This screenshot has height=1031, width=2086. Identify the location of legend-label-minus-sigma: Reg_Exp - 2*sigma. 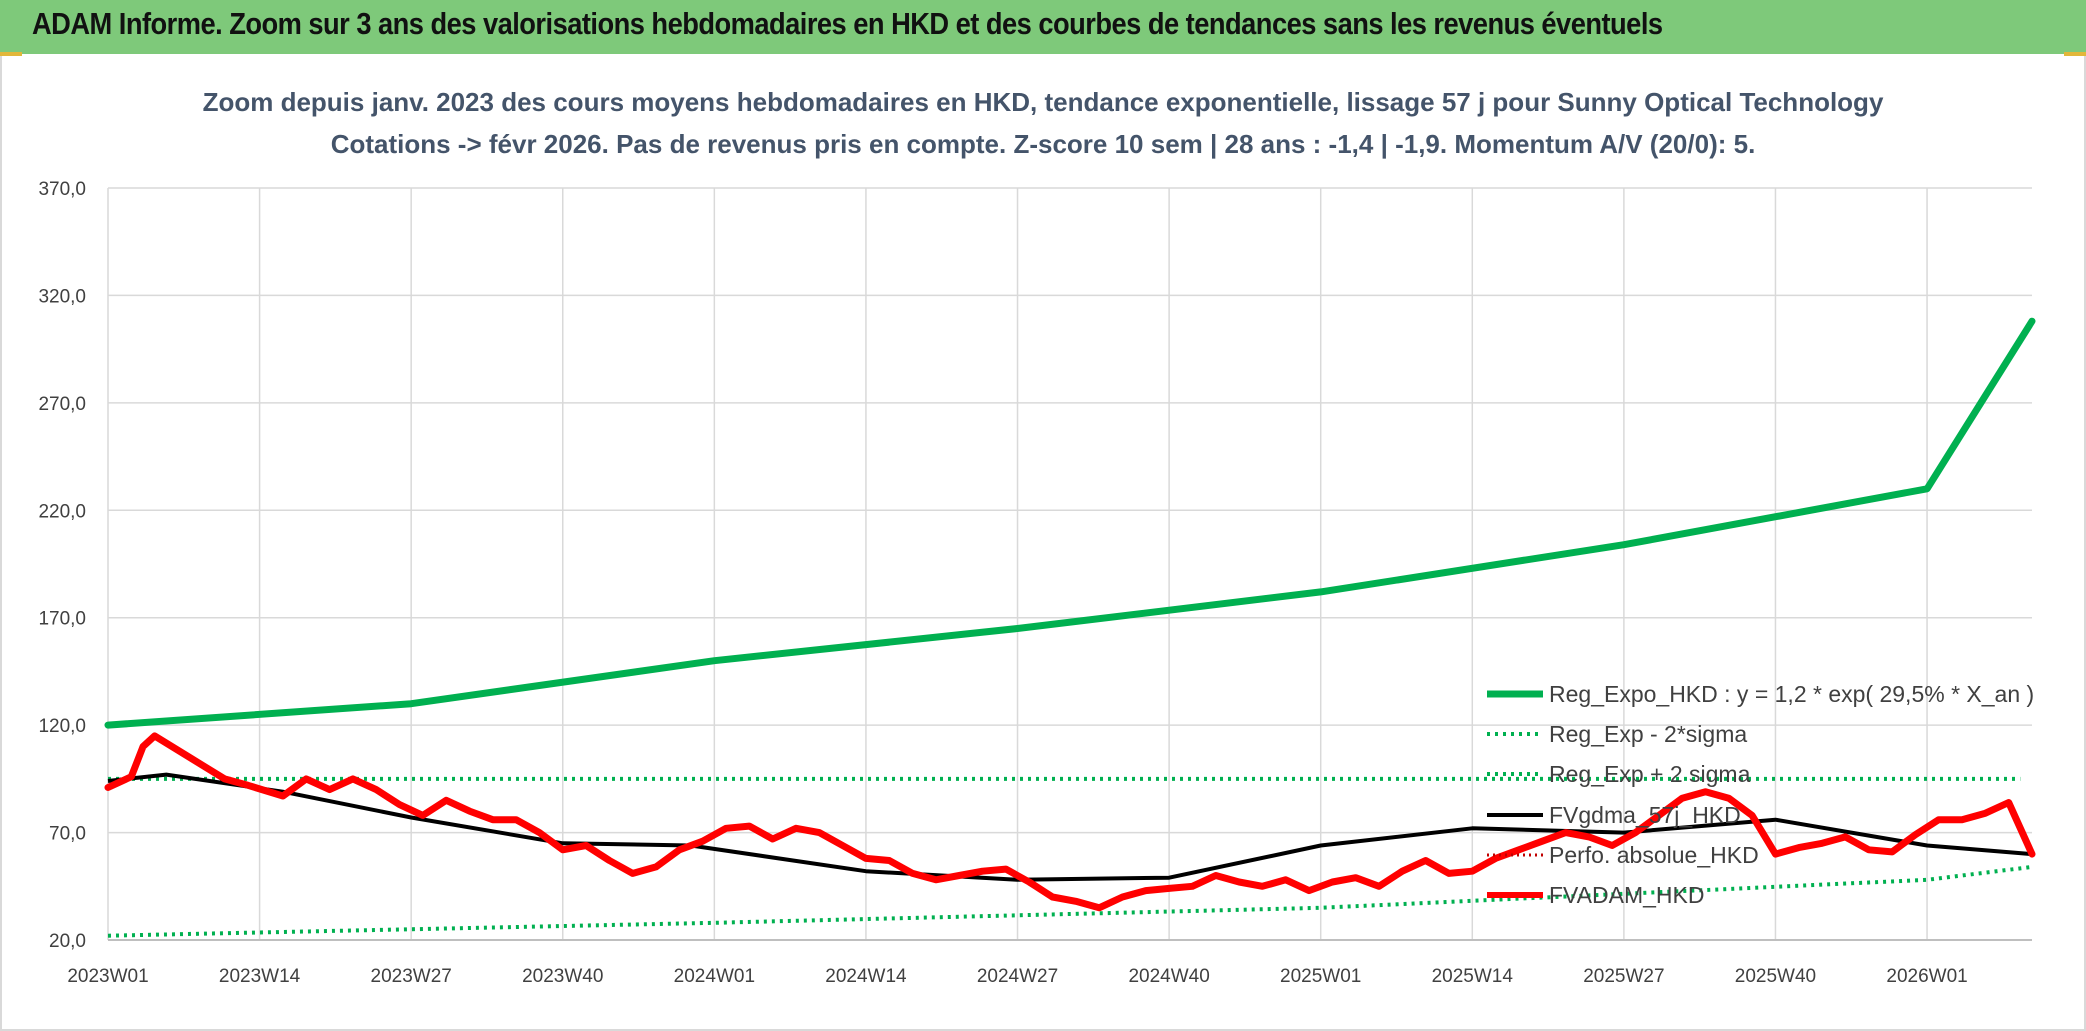
(1648, 734).